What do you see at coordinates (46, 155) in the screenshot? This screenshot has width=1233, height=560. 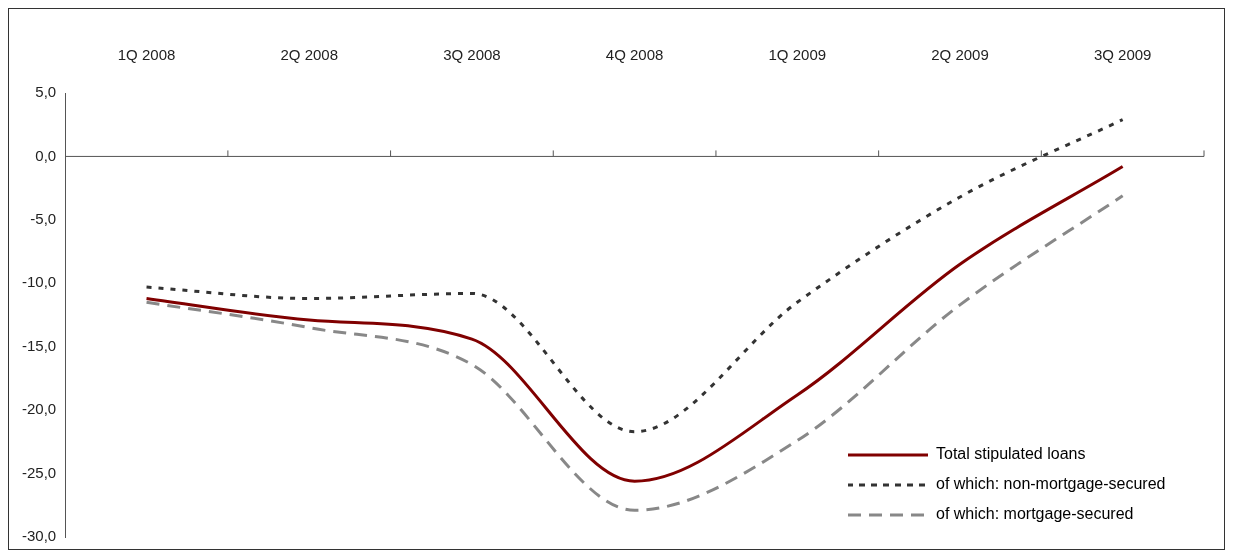 I see `y-tick-label: 0,0` at bounding box center [46, 155].